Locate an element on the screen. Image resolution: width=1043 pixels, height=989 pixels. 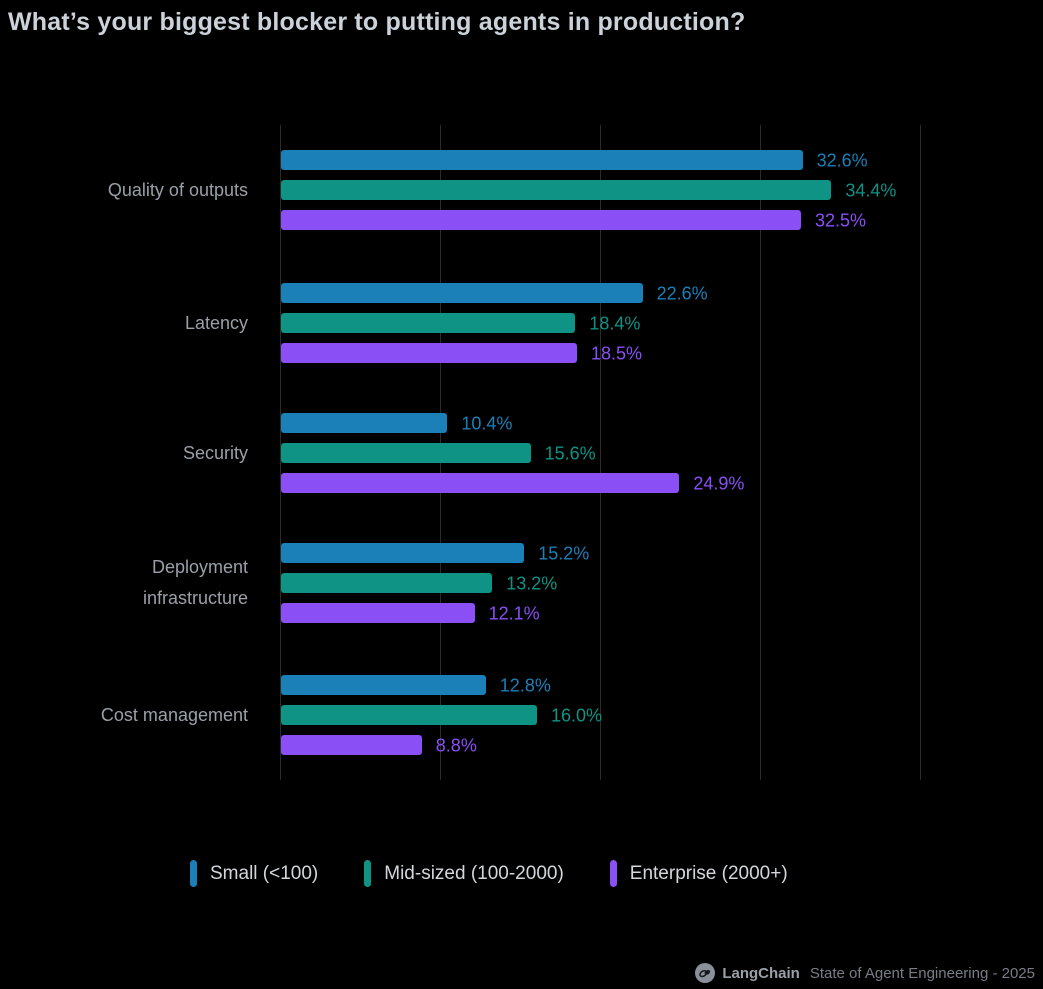
bar-value-label: 8.8% is located at coordinates (456, 745).